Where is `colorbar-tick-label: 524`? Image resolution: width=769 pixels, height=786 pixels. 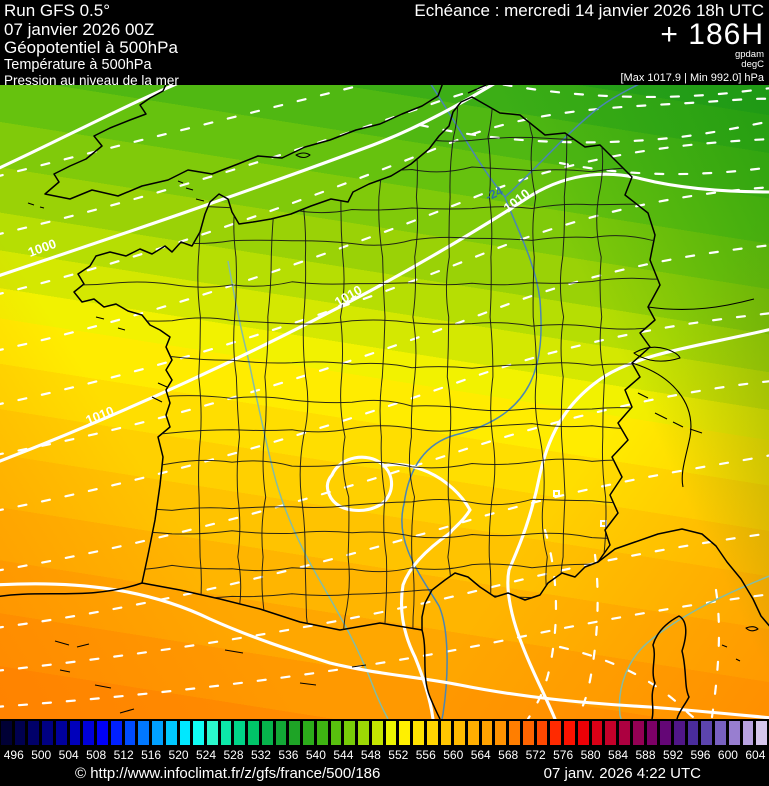
colorbar-tick-label: 524 is located at coordinates (206, 755).